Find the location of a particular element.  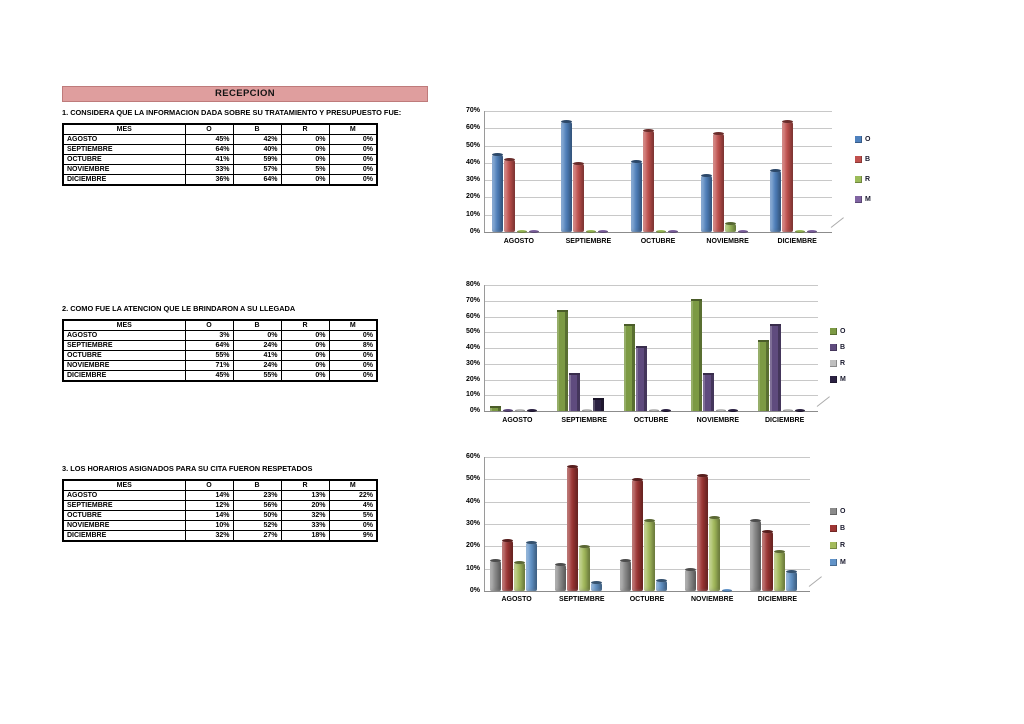

table-row: NOVIEMBRE 33% 57% 5% 0% is located at coordinates (220, 169).